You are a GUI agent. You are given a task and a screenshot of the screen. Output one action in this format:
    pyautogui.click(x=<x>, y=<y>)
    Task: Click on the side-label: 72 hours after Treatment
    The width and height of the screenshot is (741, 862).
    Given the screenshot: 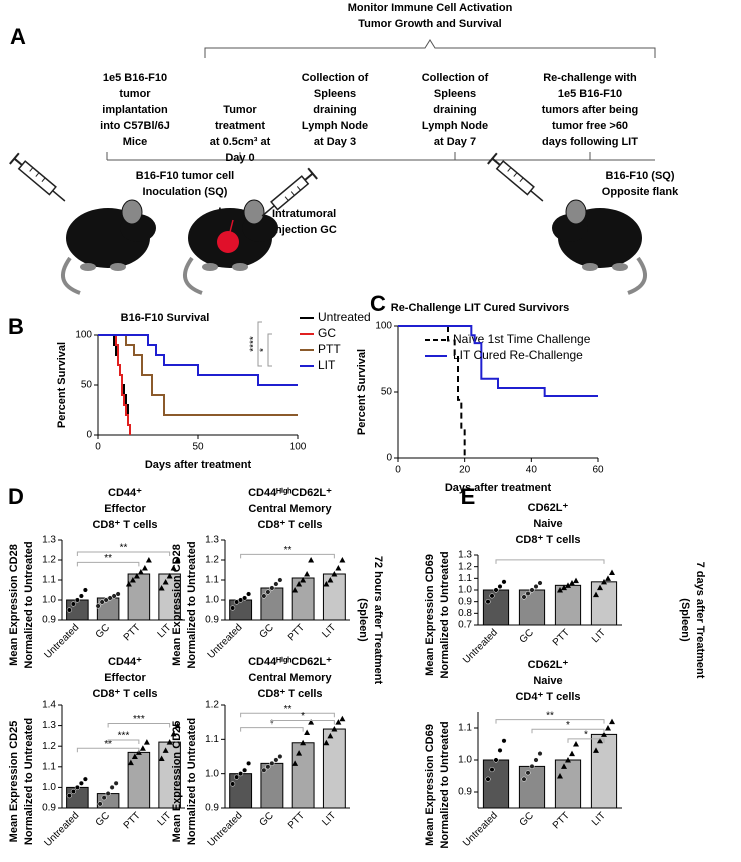 What is the action you would take?
    pyautogui.click(x=378, y=620)
    